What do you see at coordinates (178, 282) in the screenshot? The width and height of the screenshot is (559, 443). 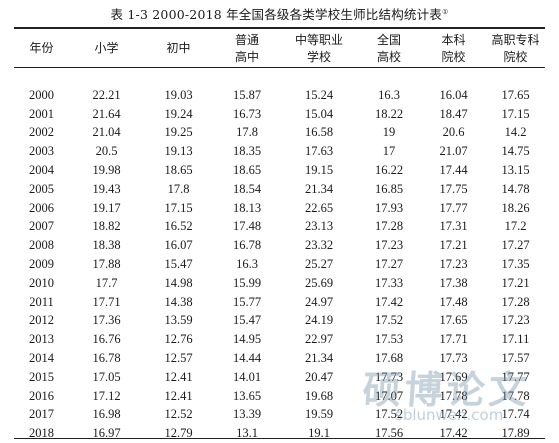 I see `ratio-cell: 14.98` at bounding box center [178, 282].